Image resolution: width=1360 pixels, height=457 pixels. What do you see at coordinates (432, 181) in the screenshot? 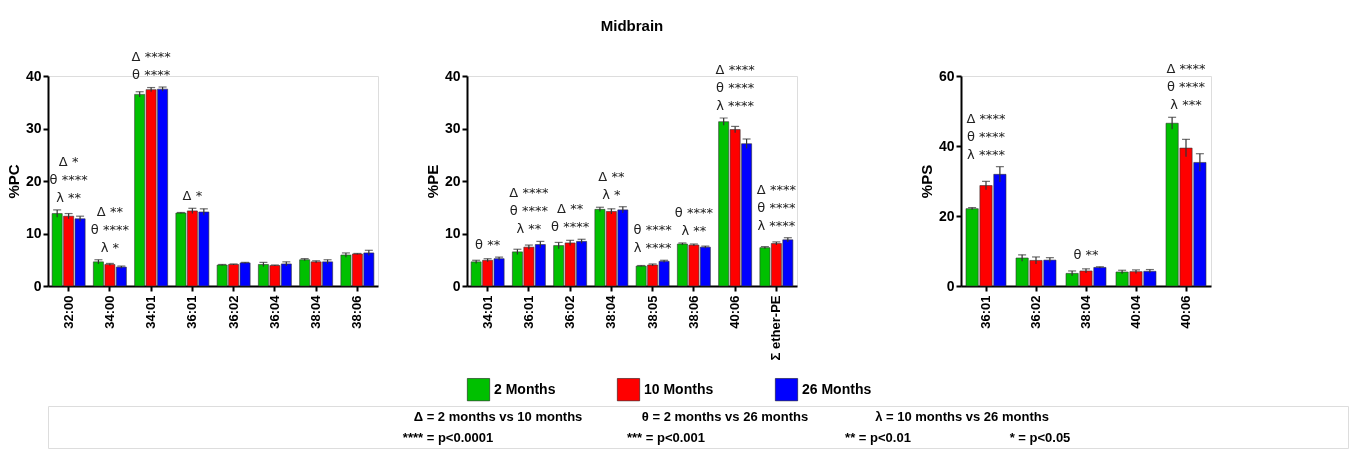
I see `y-axis-title: %PE` at bounding box center [432, 181].